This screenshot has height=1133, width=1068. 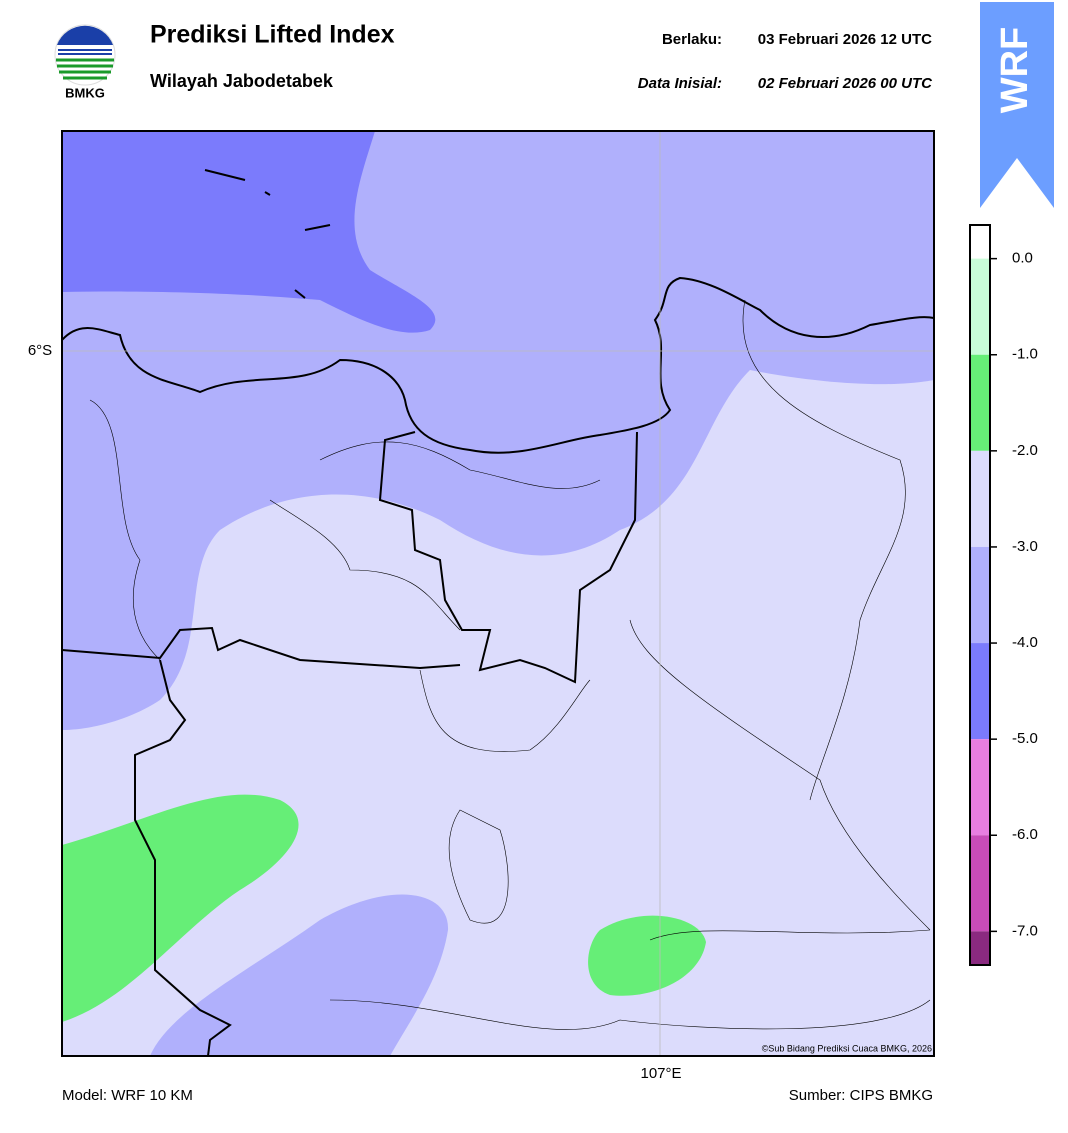 What do you see at coordinates (127, 1095) in the screenshot?
I see `footer-model: Model: WRF 10 KM` at bounding box center [127, 1095].